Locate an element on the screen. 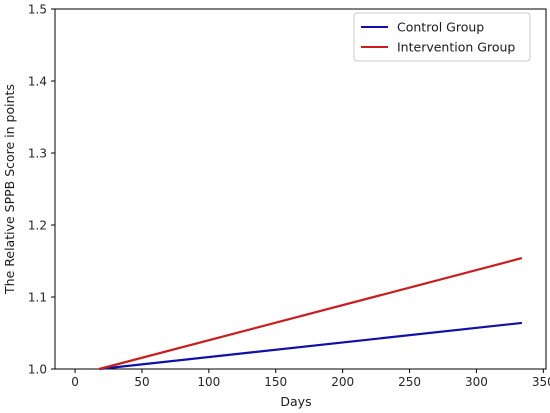 Image resolution: width=550 pixels, height=413 pixels. x-tick-label: 250 is located at coordinates (409, 382).